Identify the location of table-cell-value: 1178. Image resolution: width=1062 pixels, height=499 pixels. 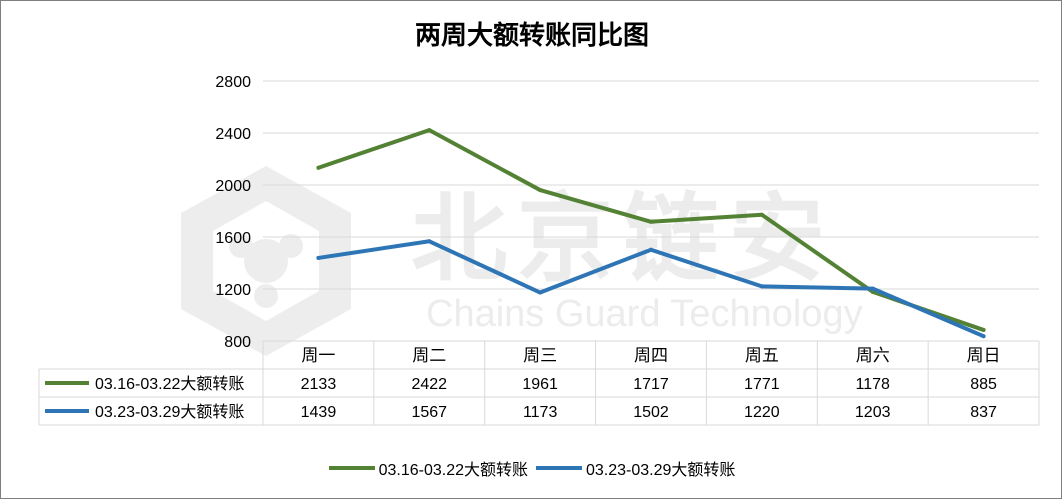
(873, 384).